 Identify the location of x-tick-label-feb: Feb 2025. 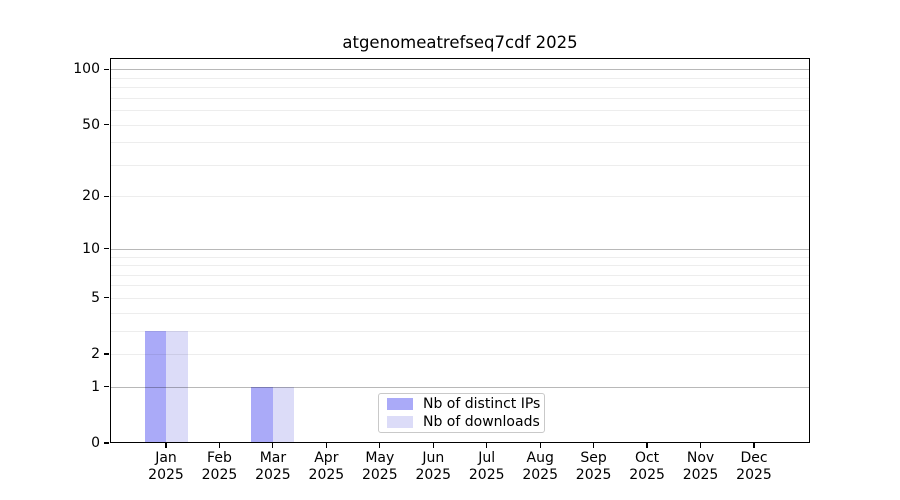
(219, 466).